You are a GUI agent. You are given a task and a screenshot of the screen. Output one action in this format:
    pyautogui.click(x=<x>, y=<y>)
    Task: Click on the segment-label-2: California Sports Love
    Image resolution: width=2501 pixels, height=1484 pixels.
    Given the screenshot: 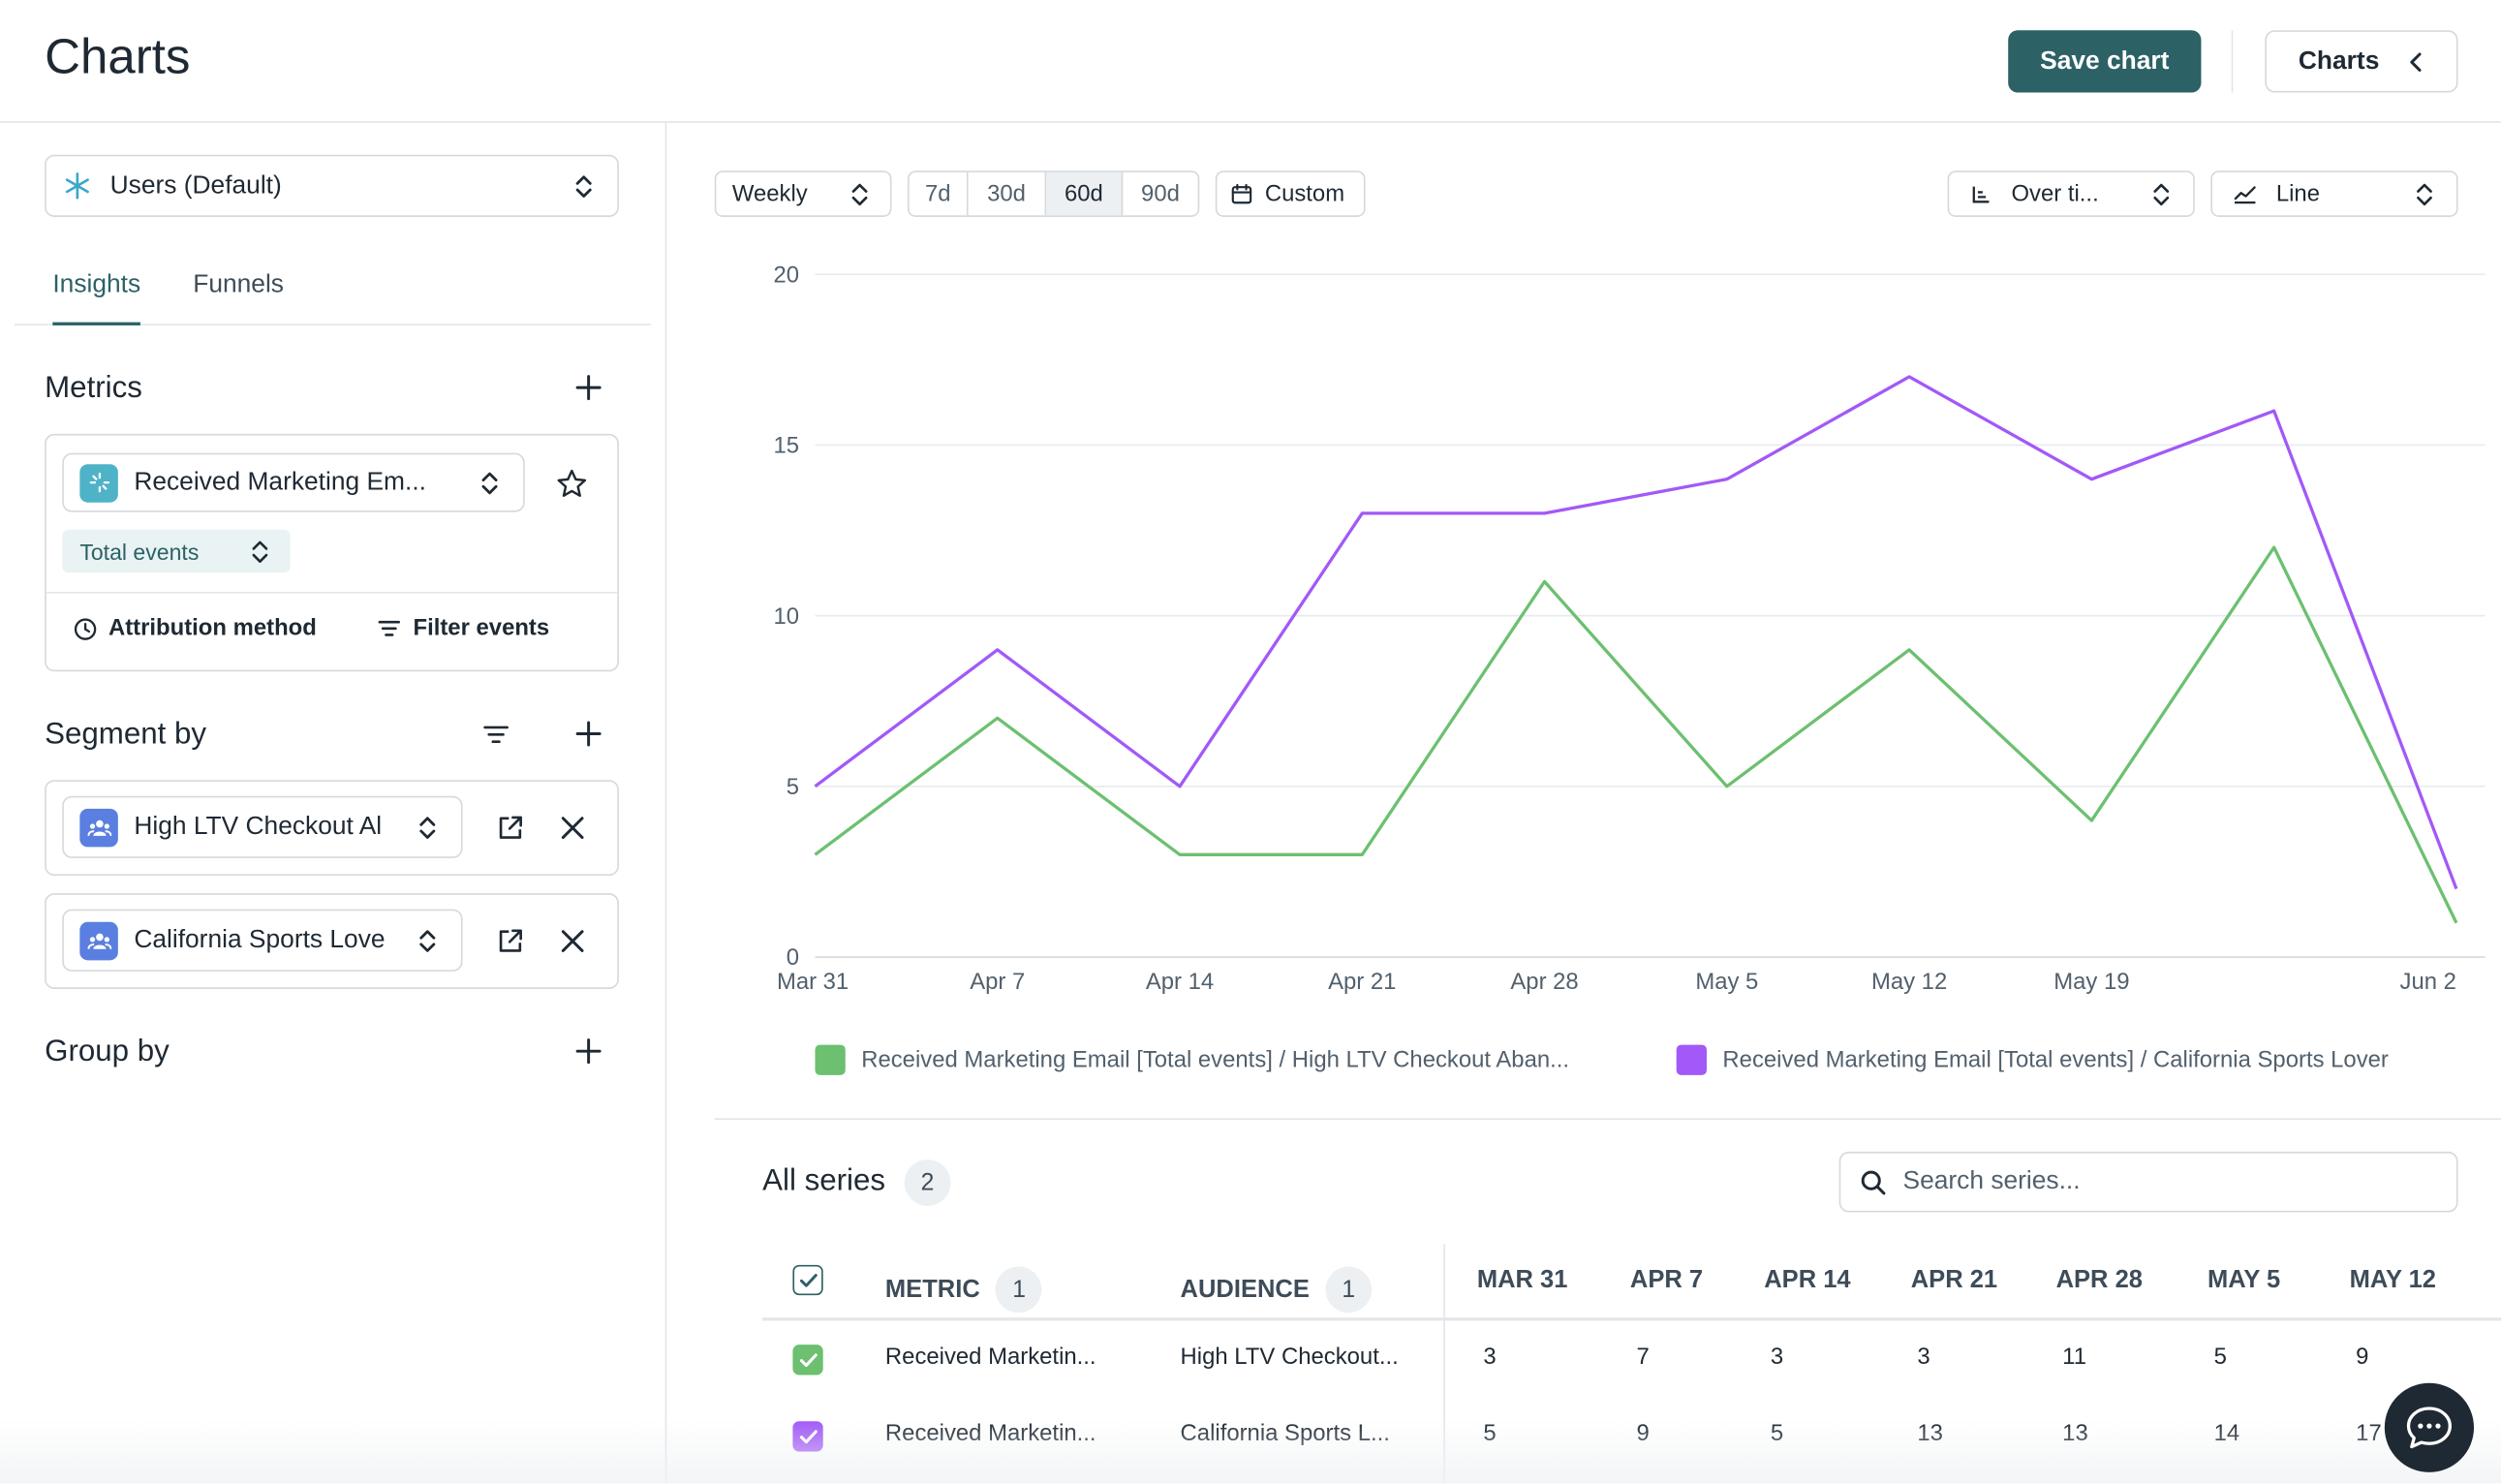 What is the action you would take?
    pyautogui.click(x=260, y=939)
    